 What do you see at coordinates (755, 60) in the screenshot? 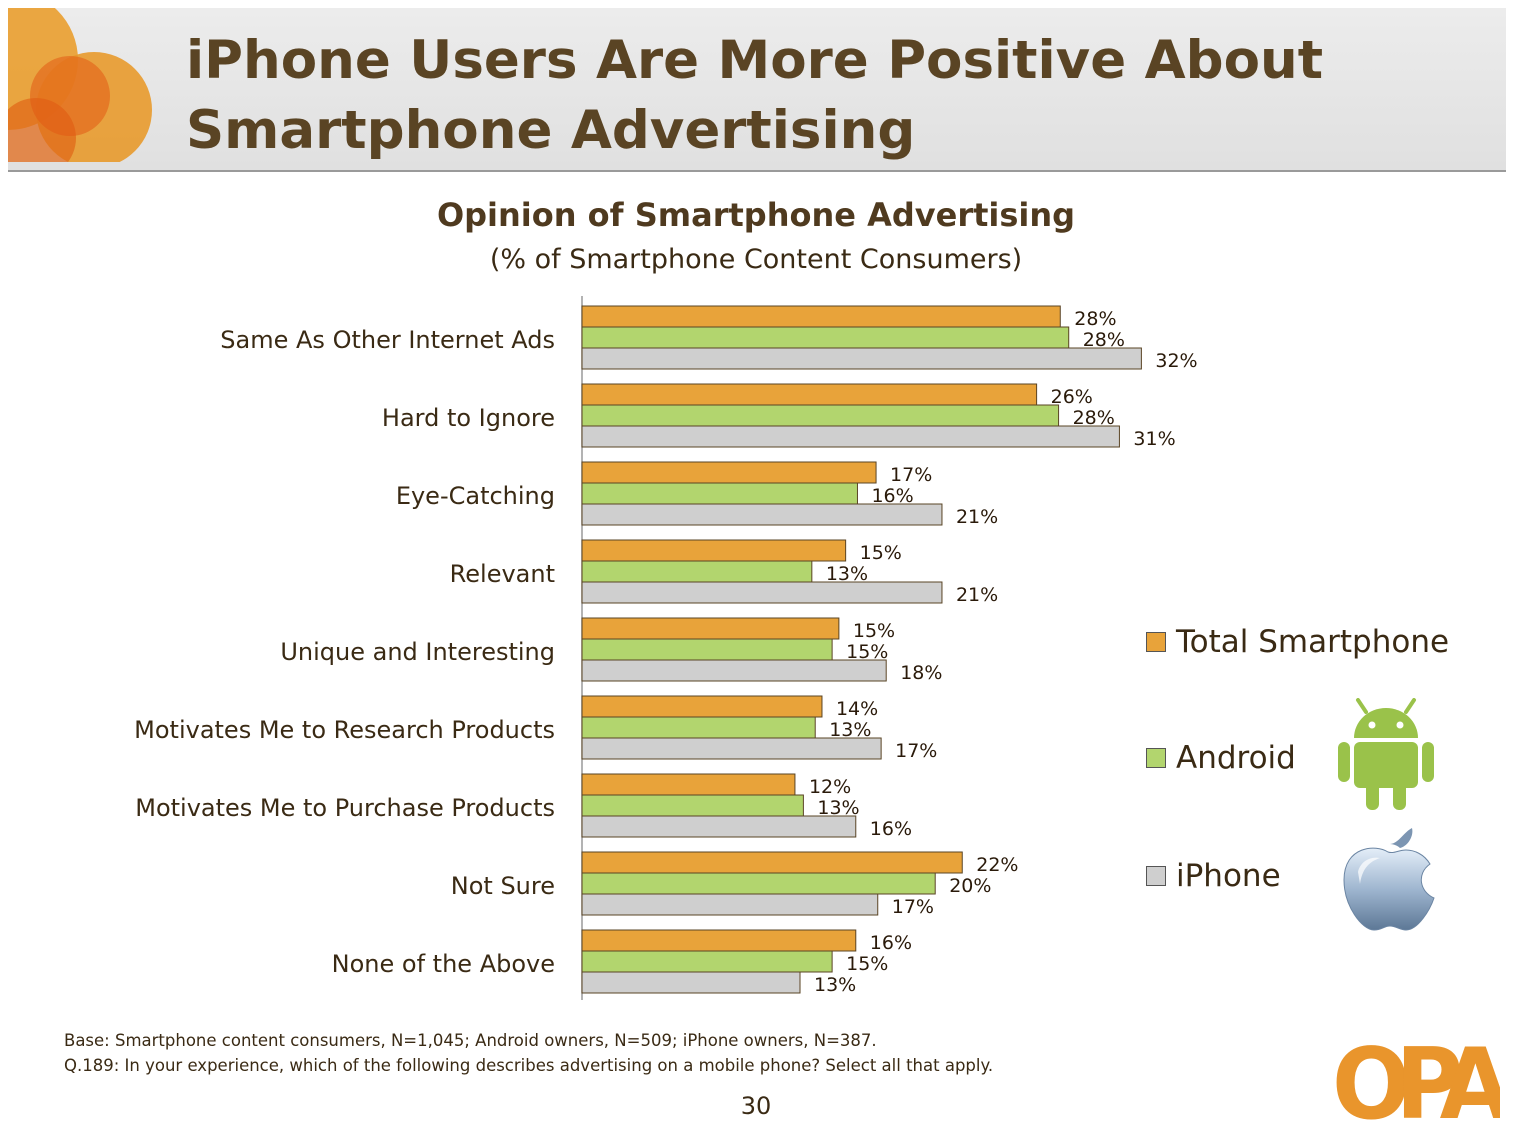
I see `slide-title-line1: iPhone Users Are More Positive About` at bounding box center [755, 60].